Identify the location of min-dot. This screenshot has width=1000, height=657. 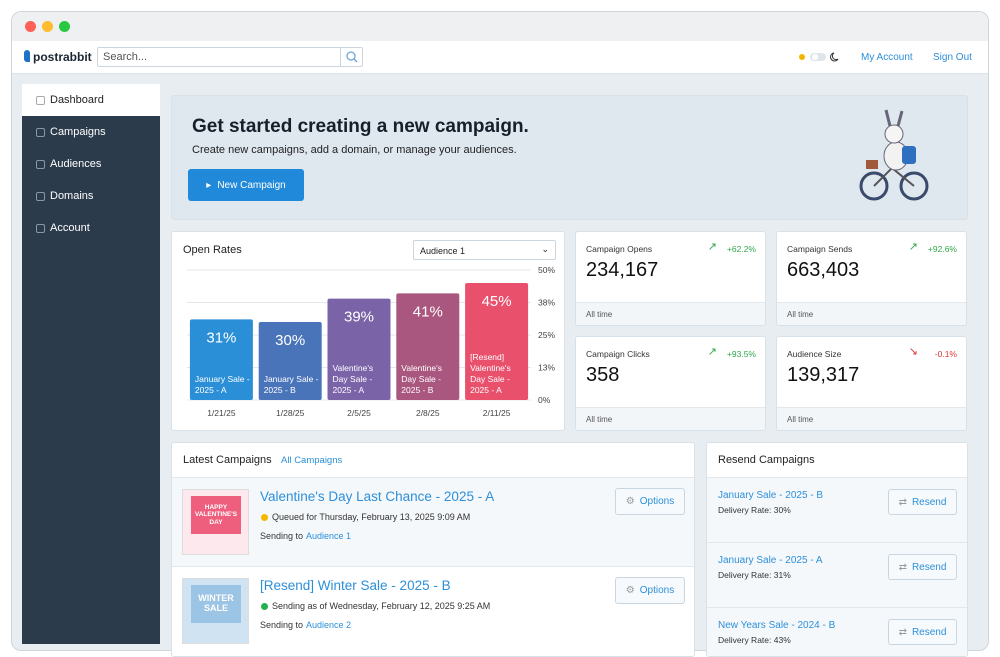
(47, 26).